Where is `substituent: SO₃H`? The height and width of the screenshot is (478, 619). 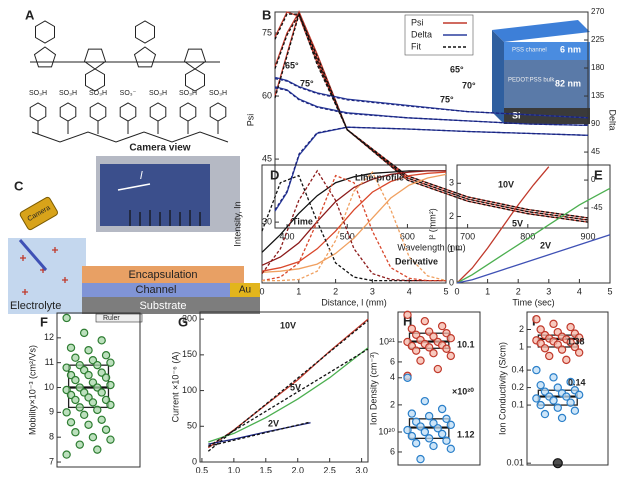
substituent: SO₃H is located at coordinates (188, 93).